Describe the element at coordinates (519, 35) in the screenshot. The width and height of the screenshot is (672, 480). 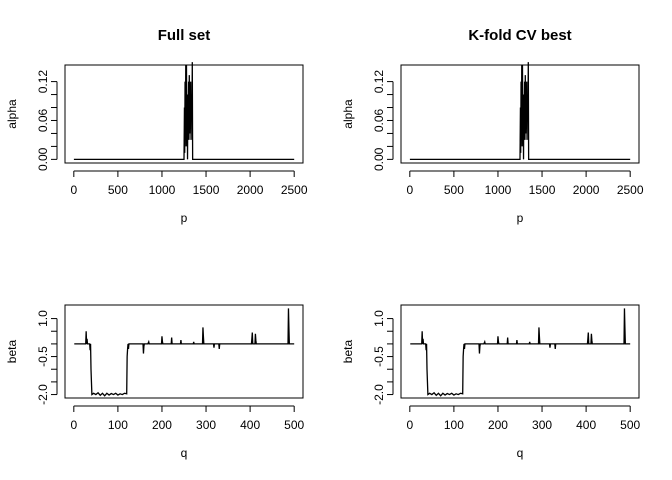
I see `chart-title: K-fold CV best` at that location.